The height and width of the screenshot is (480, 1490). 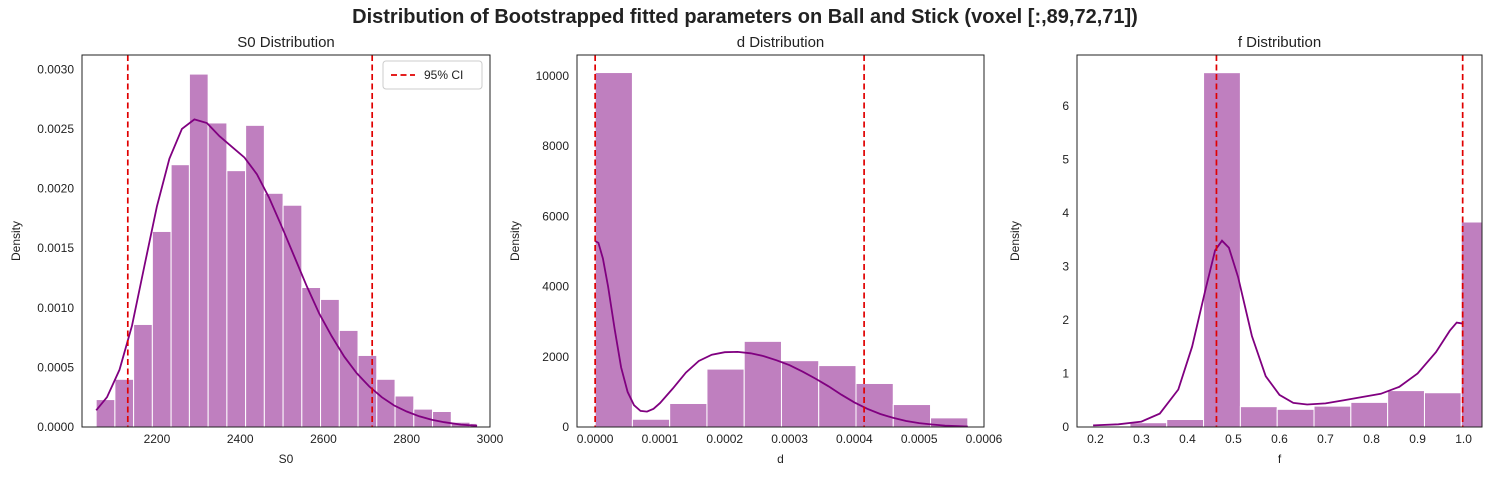 What do you see at coordinates (406, 439) in the screenshot?
I see `panel-1-x-tick-label: 2800` at bounding box center [406, 439].